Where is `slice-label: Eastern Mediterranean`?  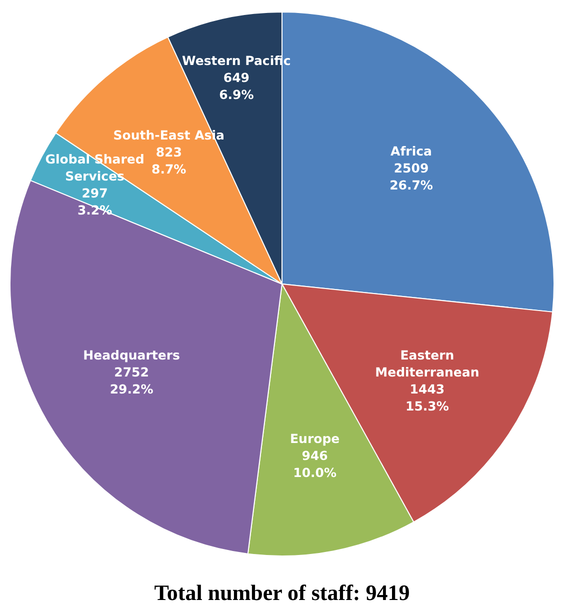 slice-label: Eastern Mediterranean is located at coordinates (427, 363).